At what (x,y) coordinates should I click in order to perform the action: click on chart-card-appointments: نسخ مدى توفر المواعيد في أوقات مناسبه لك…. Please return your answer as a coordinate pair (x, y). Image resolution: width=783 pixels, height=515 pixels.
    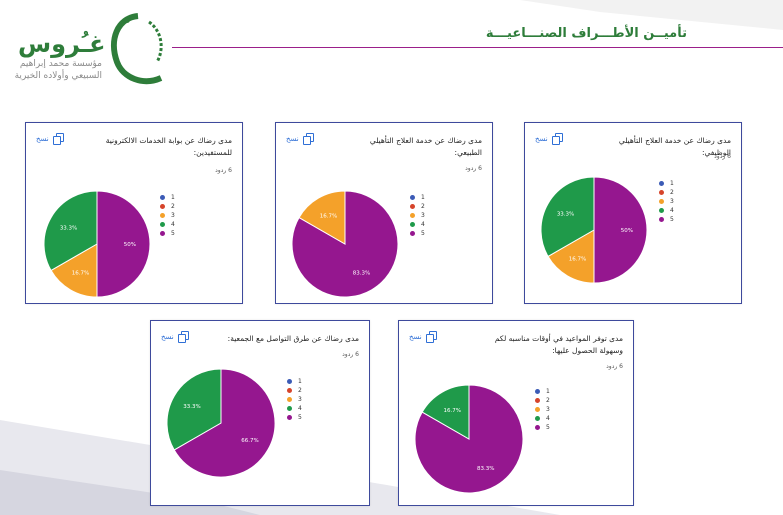
    Looking at the image, I should click on (516, 413).